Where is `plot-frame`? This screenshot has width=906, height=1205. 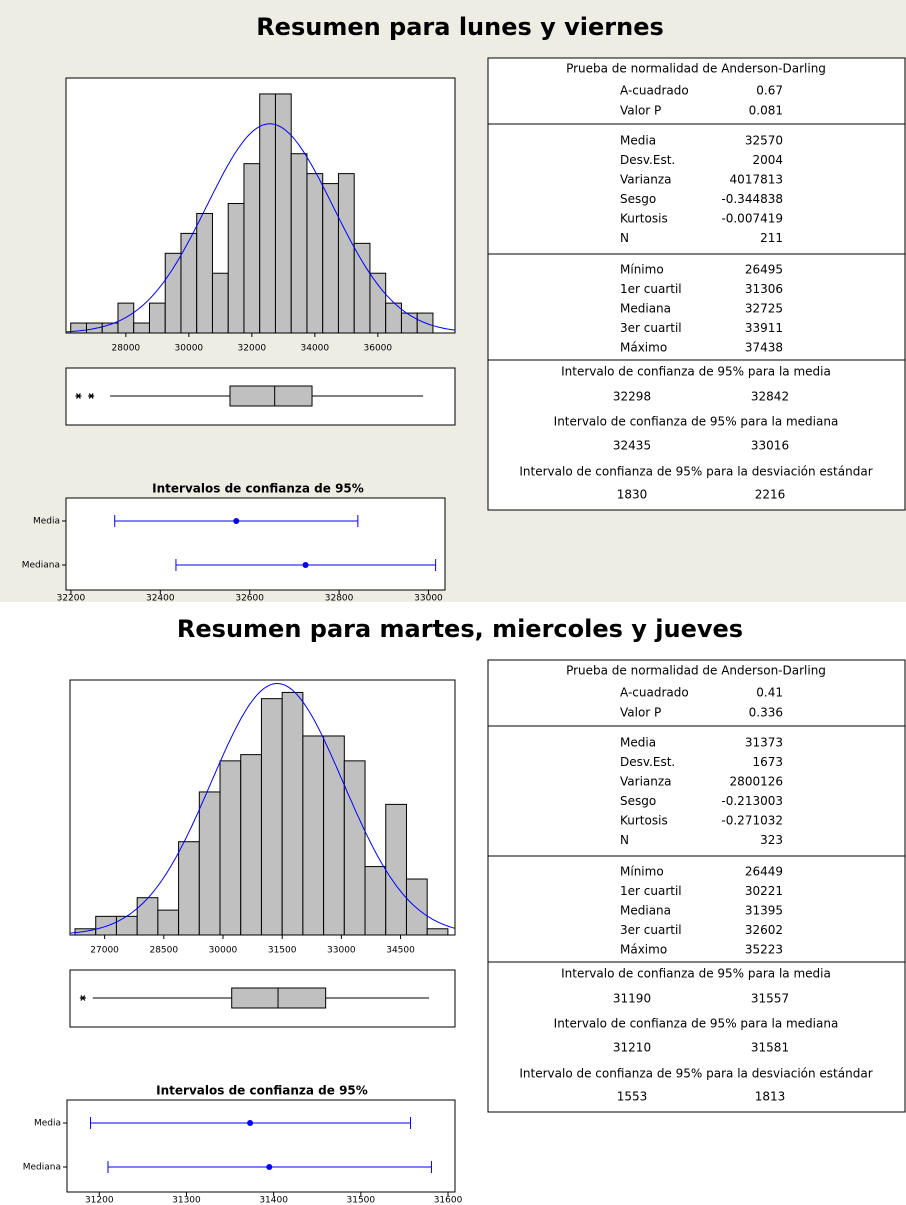
plot-frame is located at coordinates (261, 1146).